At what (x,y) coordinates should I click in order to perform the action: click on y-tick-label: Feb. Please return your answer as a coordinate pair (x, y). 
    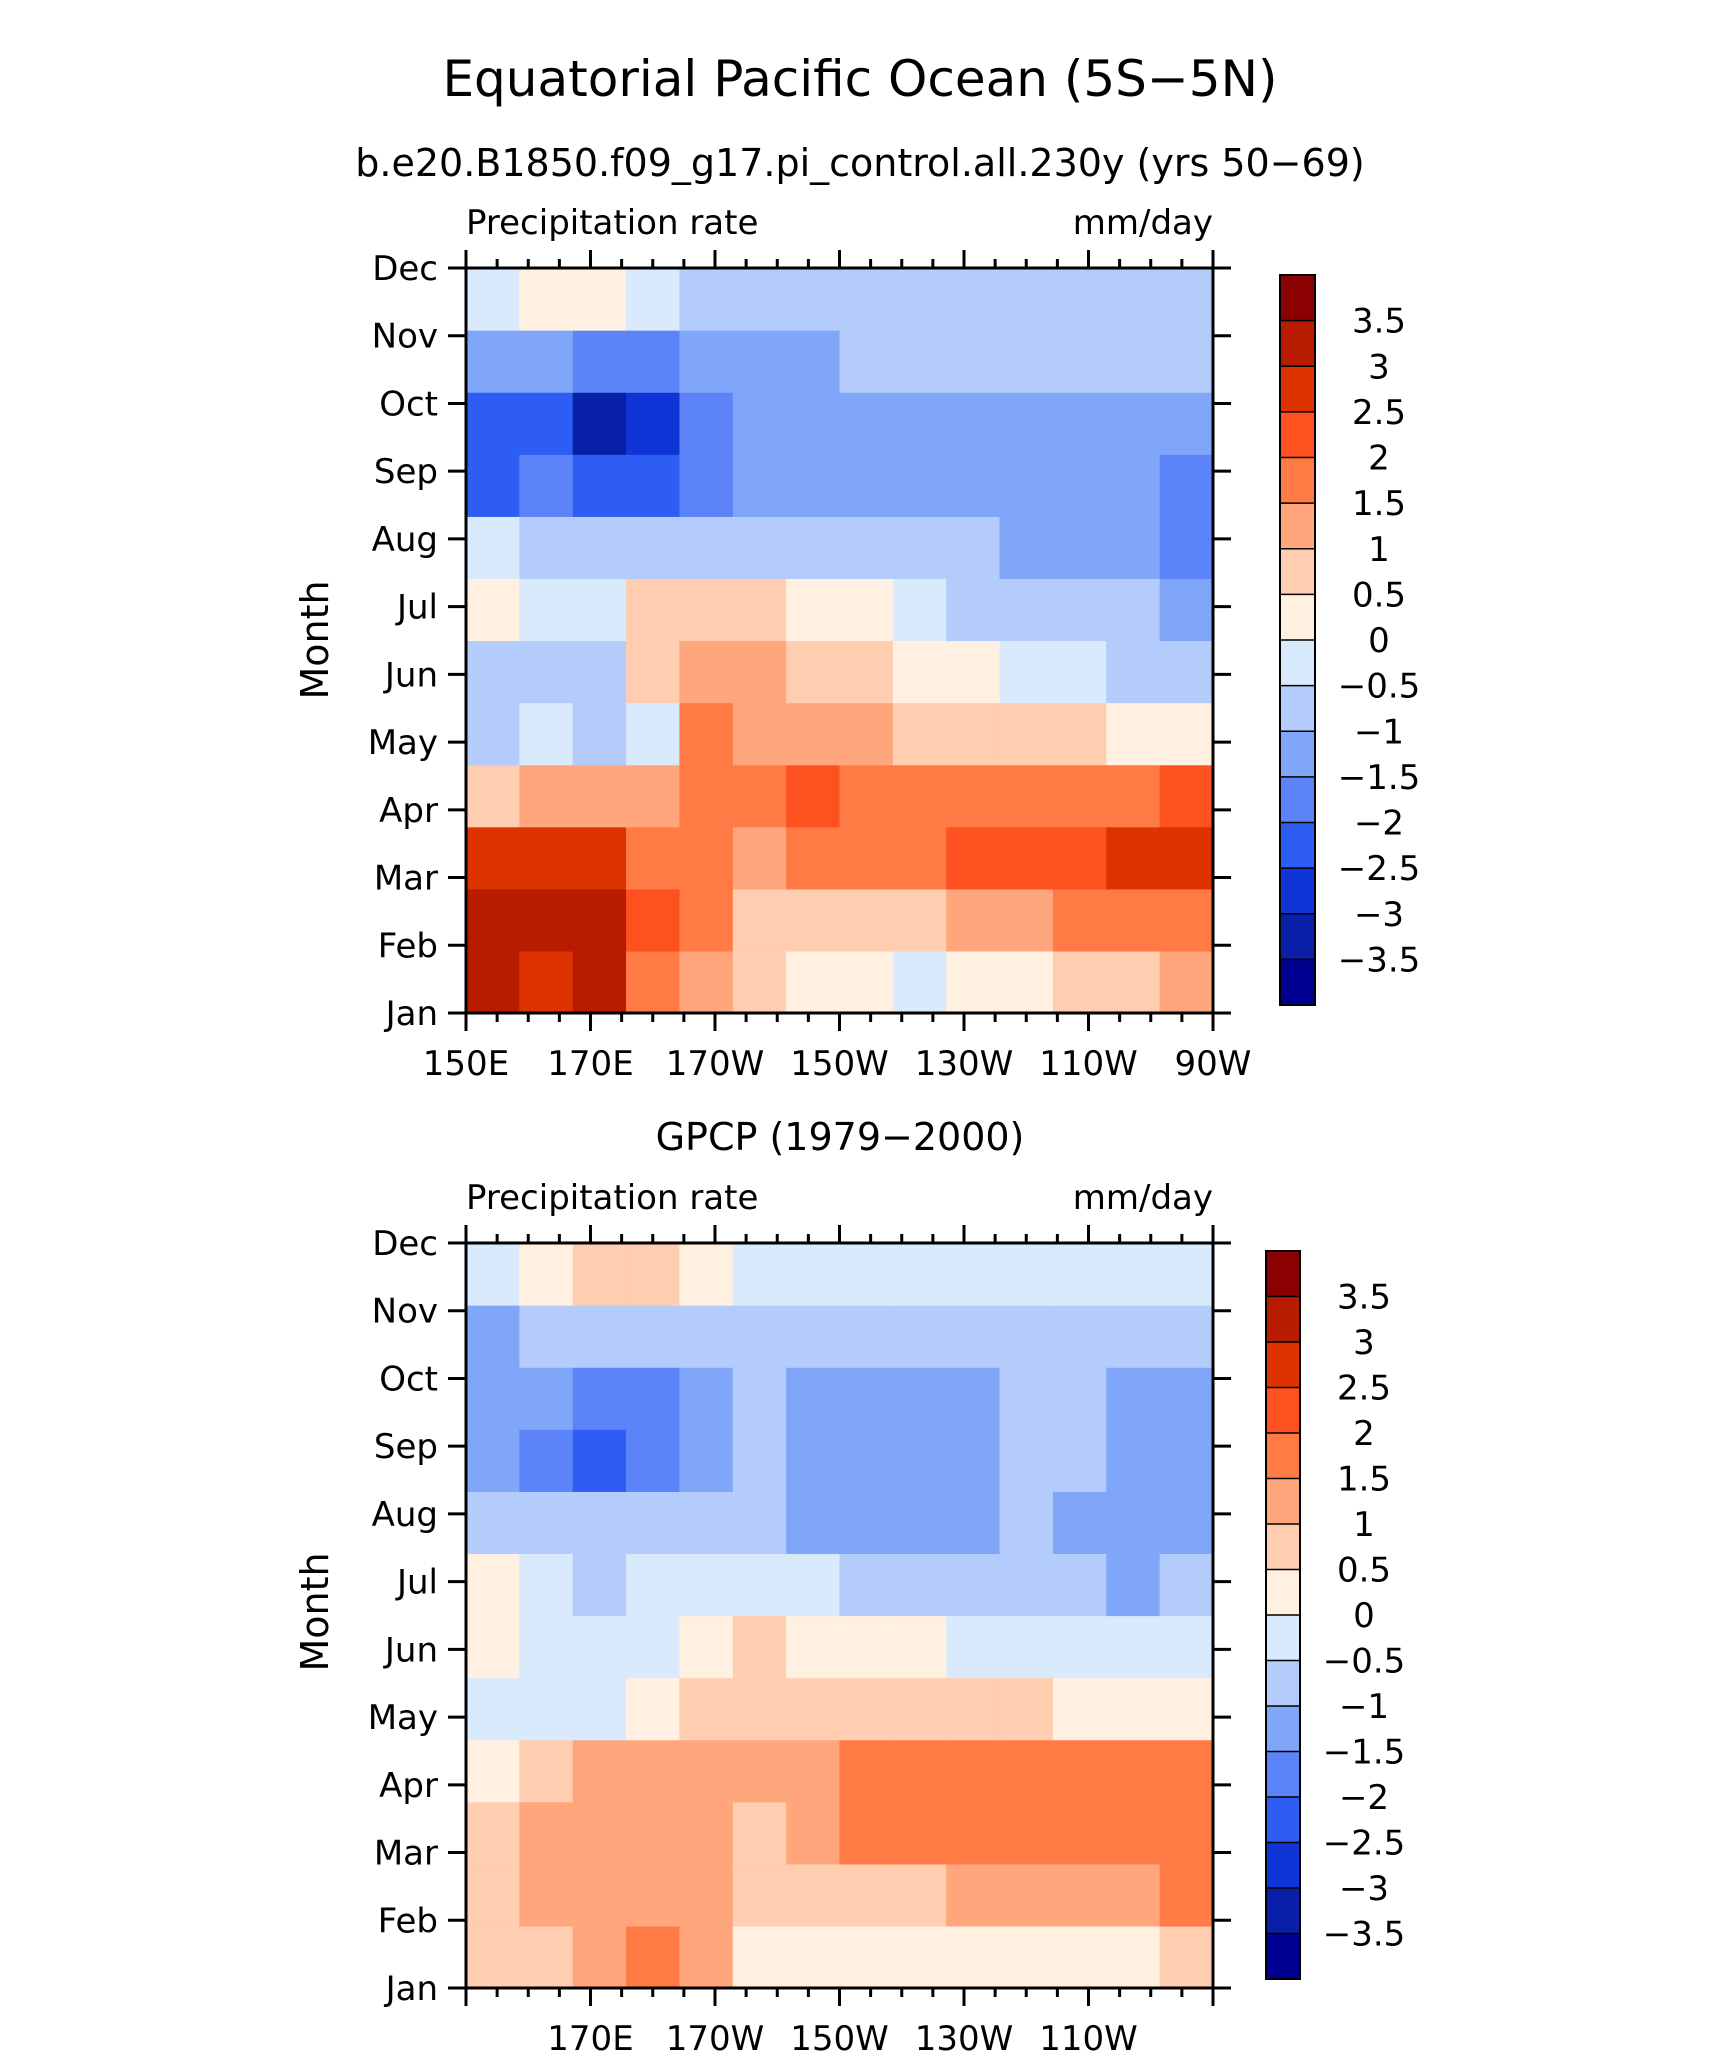
    Looking at the image, I should click on (408, 1921).